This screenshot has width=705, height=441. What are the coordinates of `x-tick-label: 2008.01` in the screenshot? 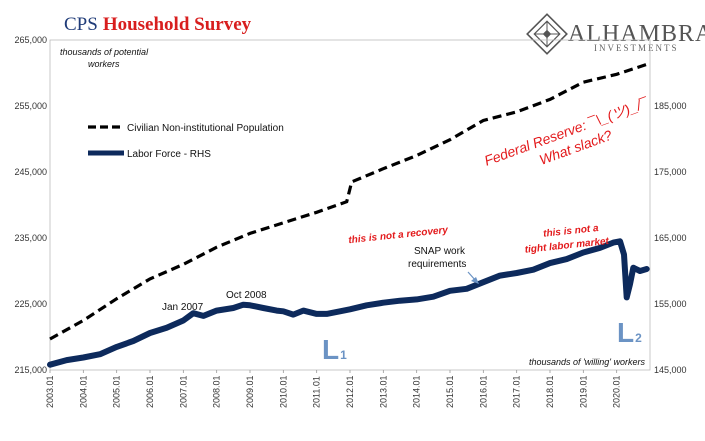 It's located at (217, 391).